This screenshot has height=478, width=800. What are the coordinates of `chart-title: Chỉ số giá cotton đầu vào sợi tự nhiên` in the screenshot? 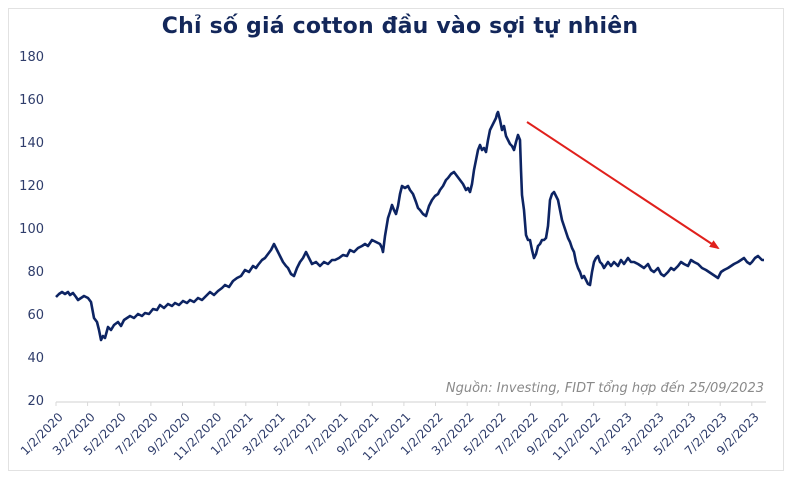 It's located at (400, 26).